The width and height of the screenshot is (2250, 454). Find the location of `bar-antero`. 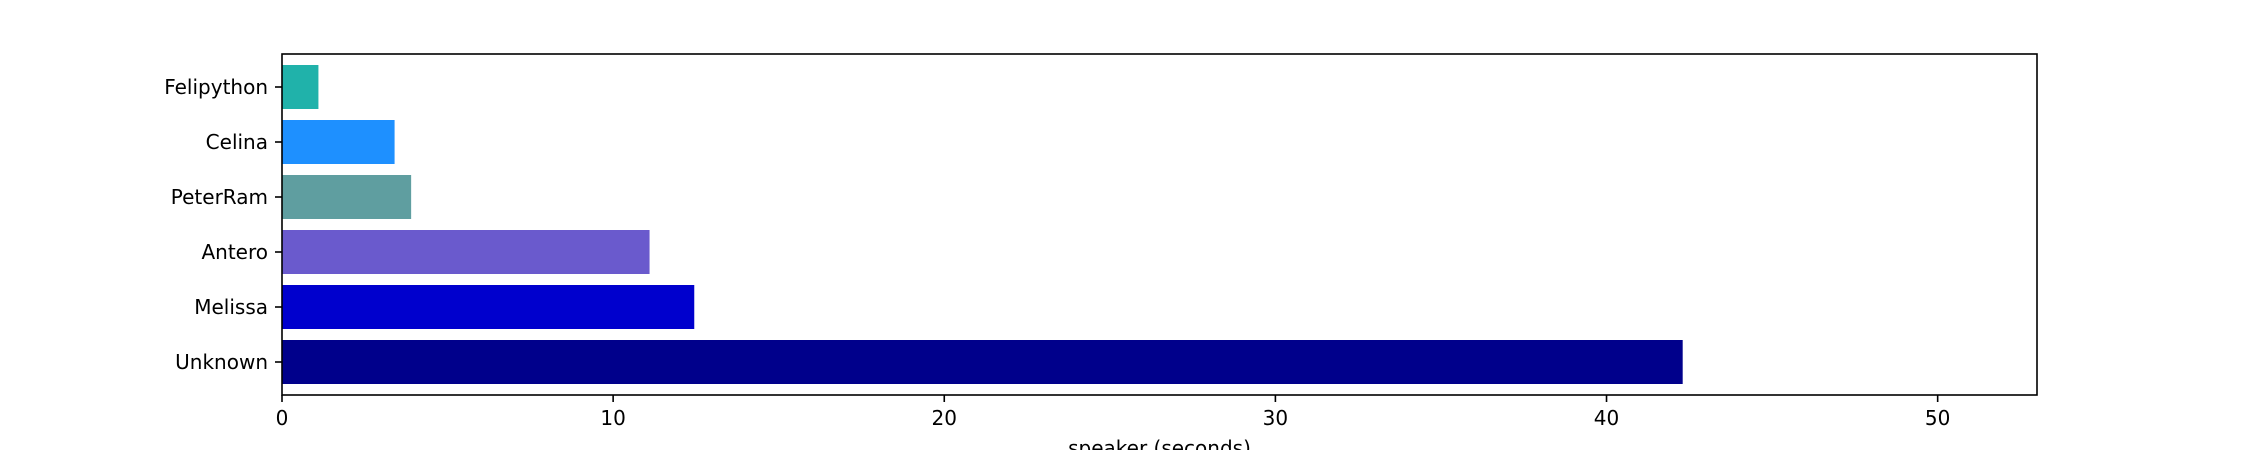

bar-antero is located at coordinates (466, 252).